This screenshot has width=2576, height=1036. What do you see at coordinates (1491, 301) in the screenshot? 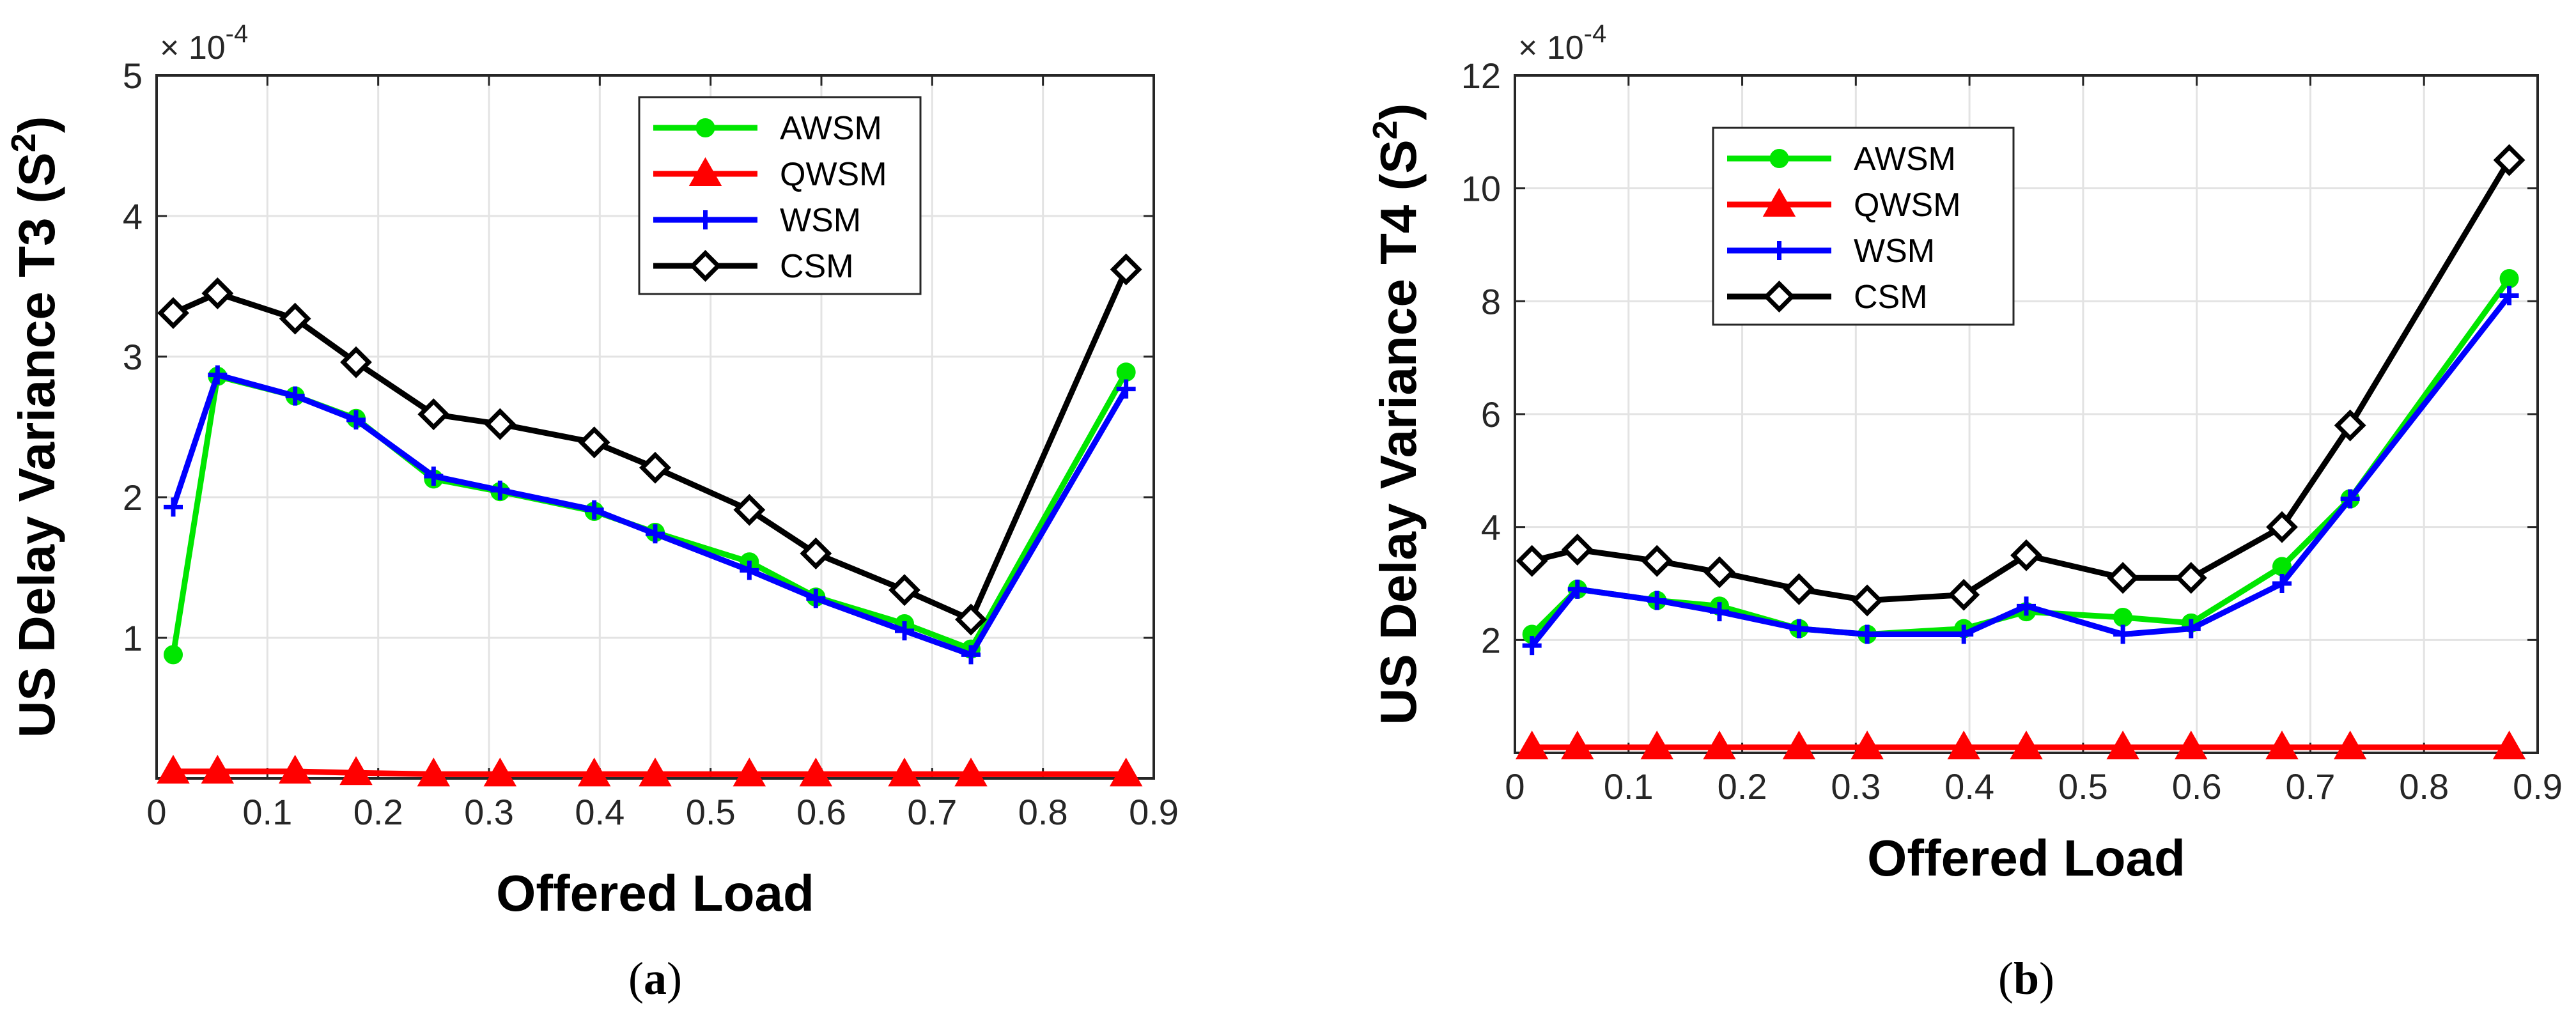
I see `y-tick-label: 8` at bounding box center [1491, 301].